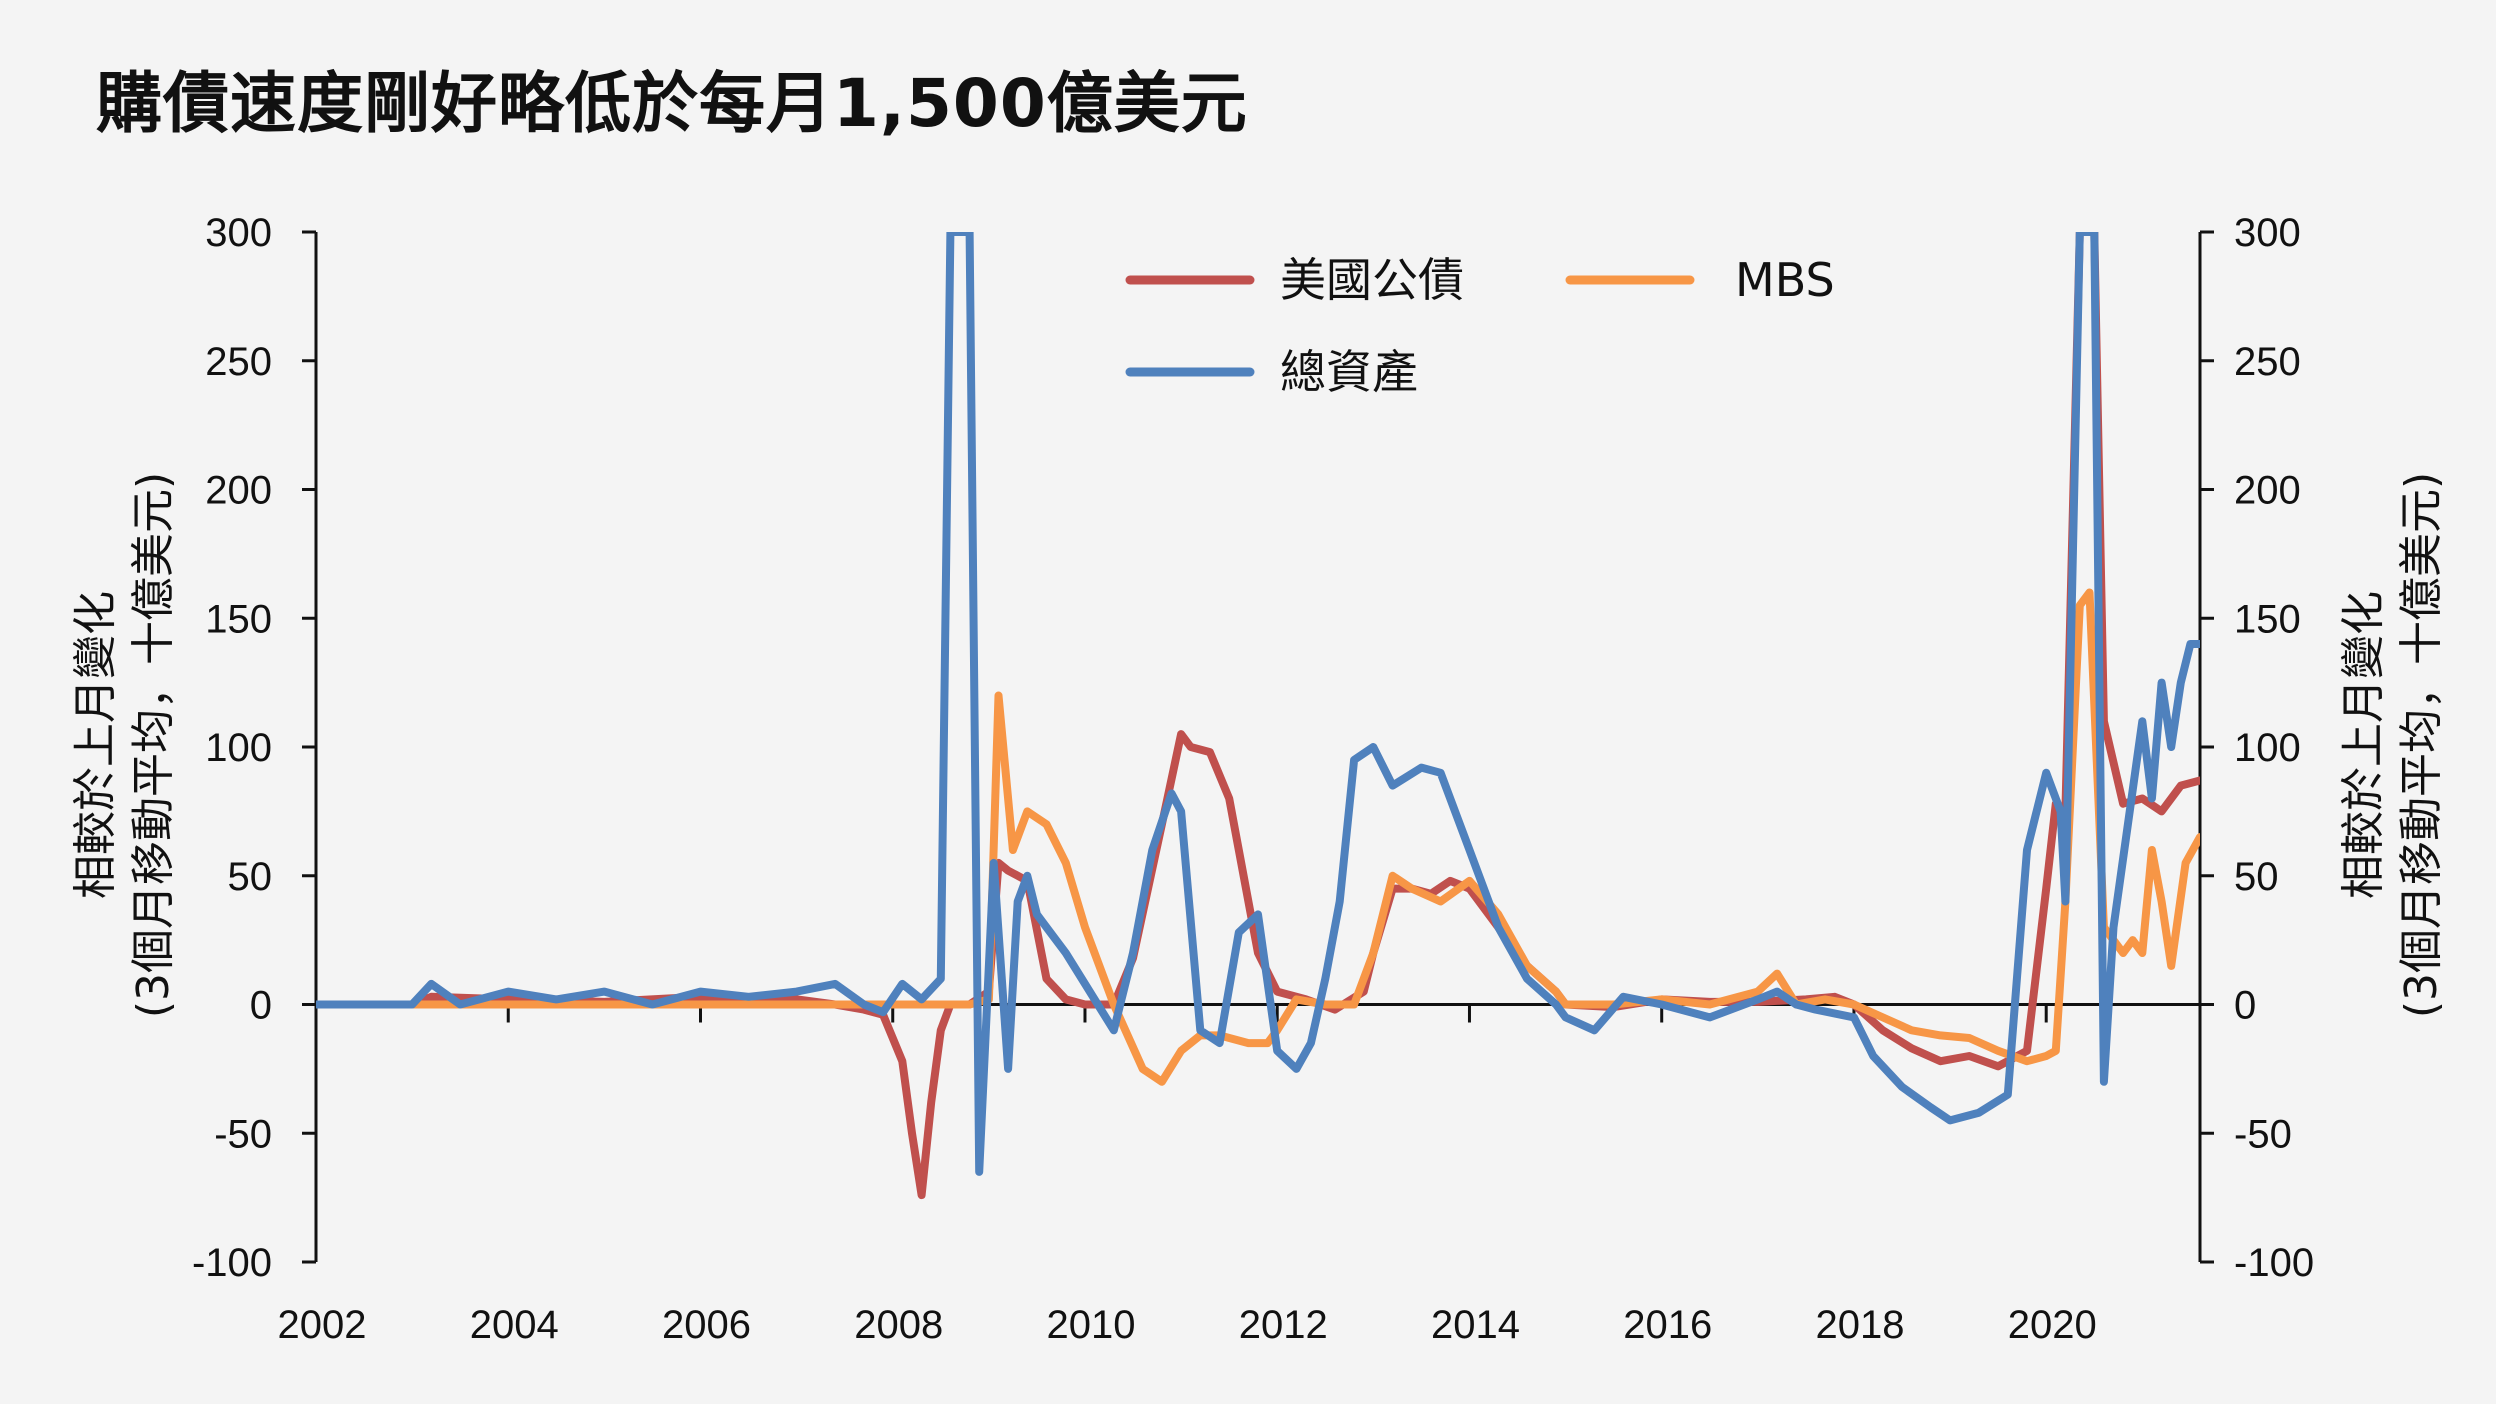 The image size is (2496, 1404). I want to click on x-tick-label: 2010, so click(1090, 1325).